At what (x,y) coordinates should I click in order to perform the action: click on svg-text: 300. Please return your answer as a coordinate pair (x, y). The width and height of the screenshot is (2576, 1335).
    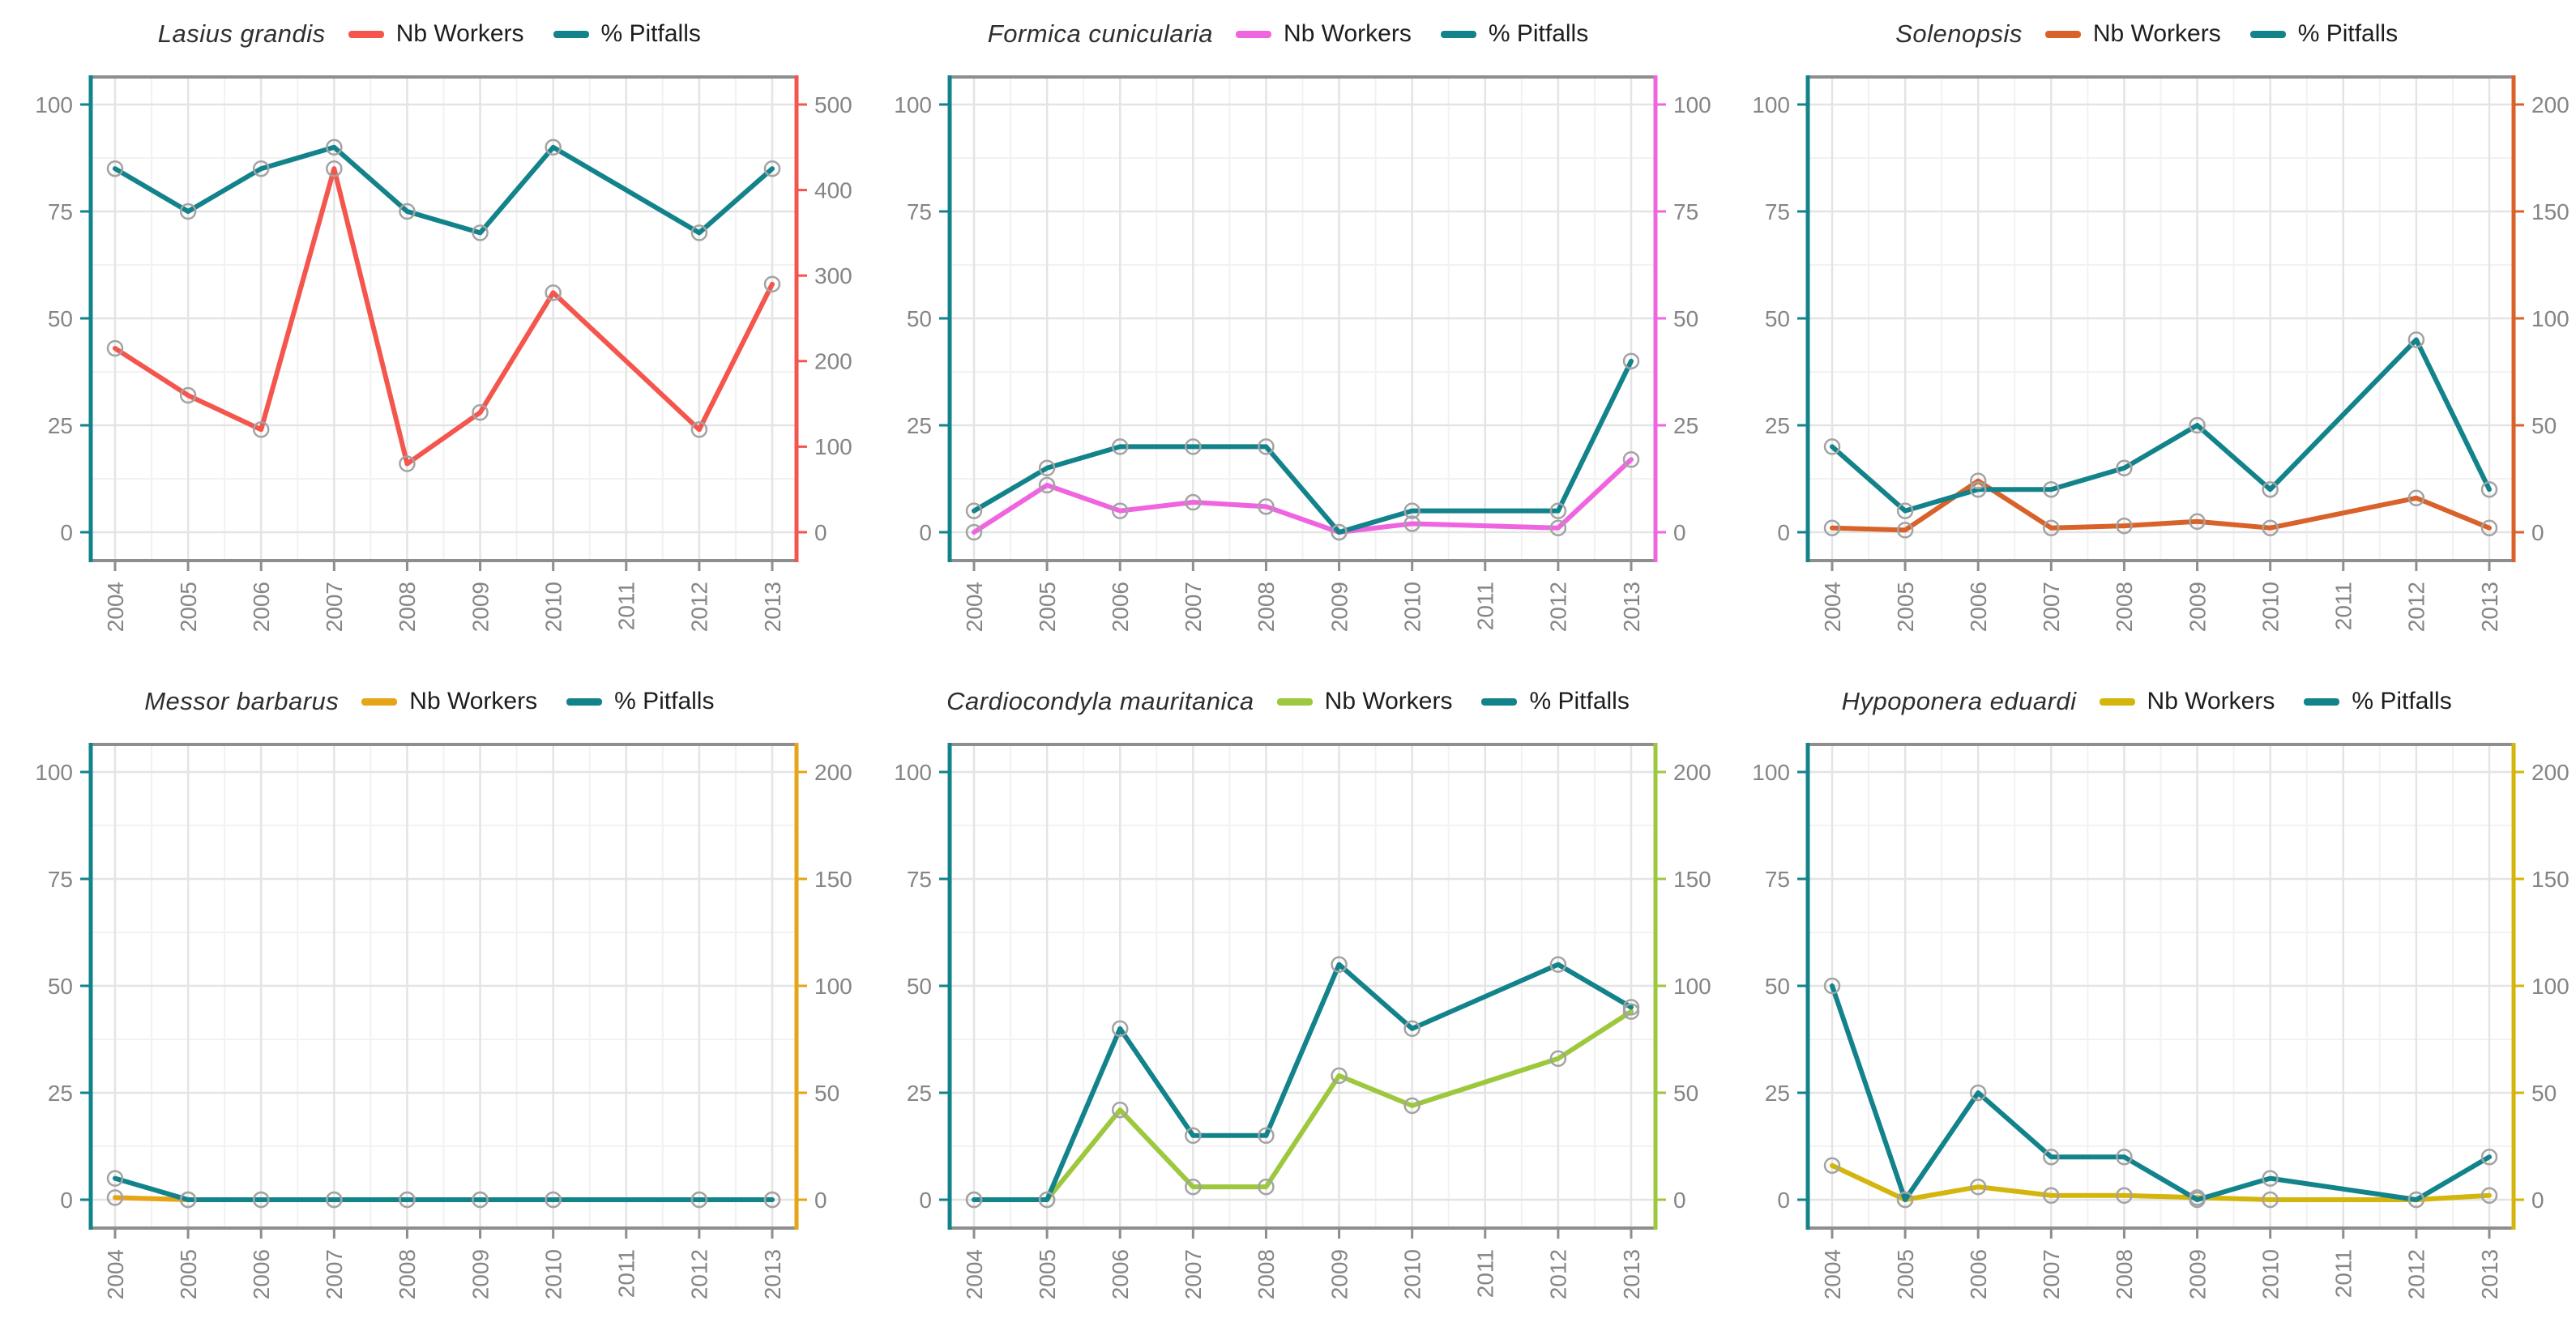
    Looking at the image, I should click on (833, 275).